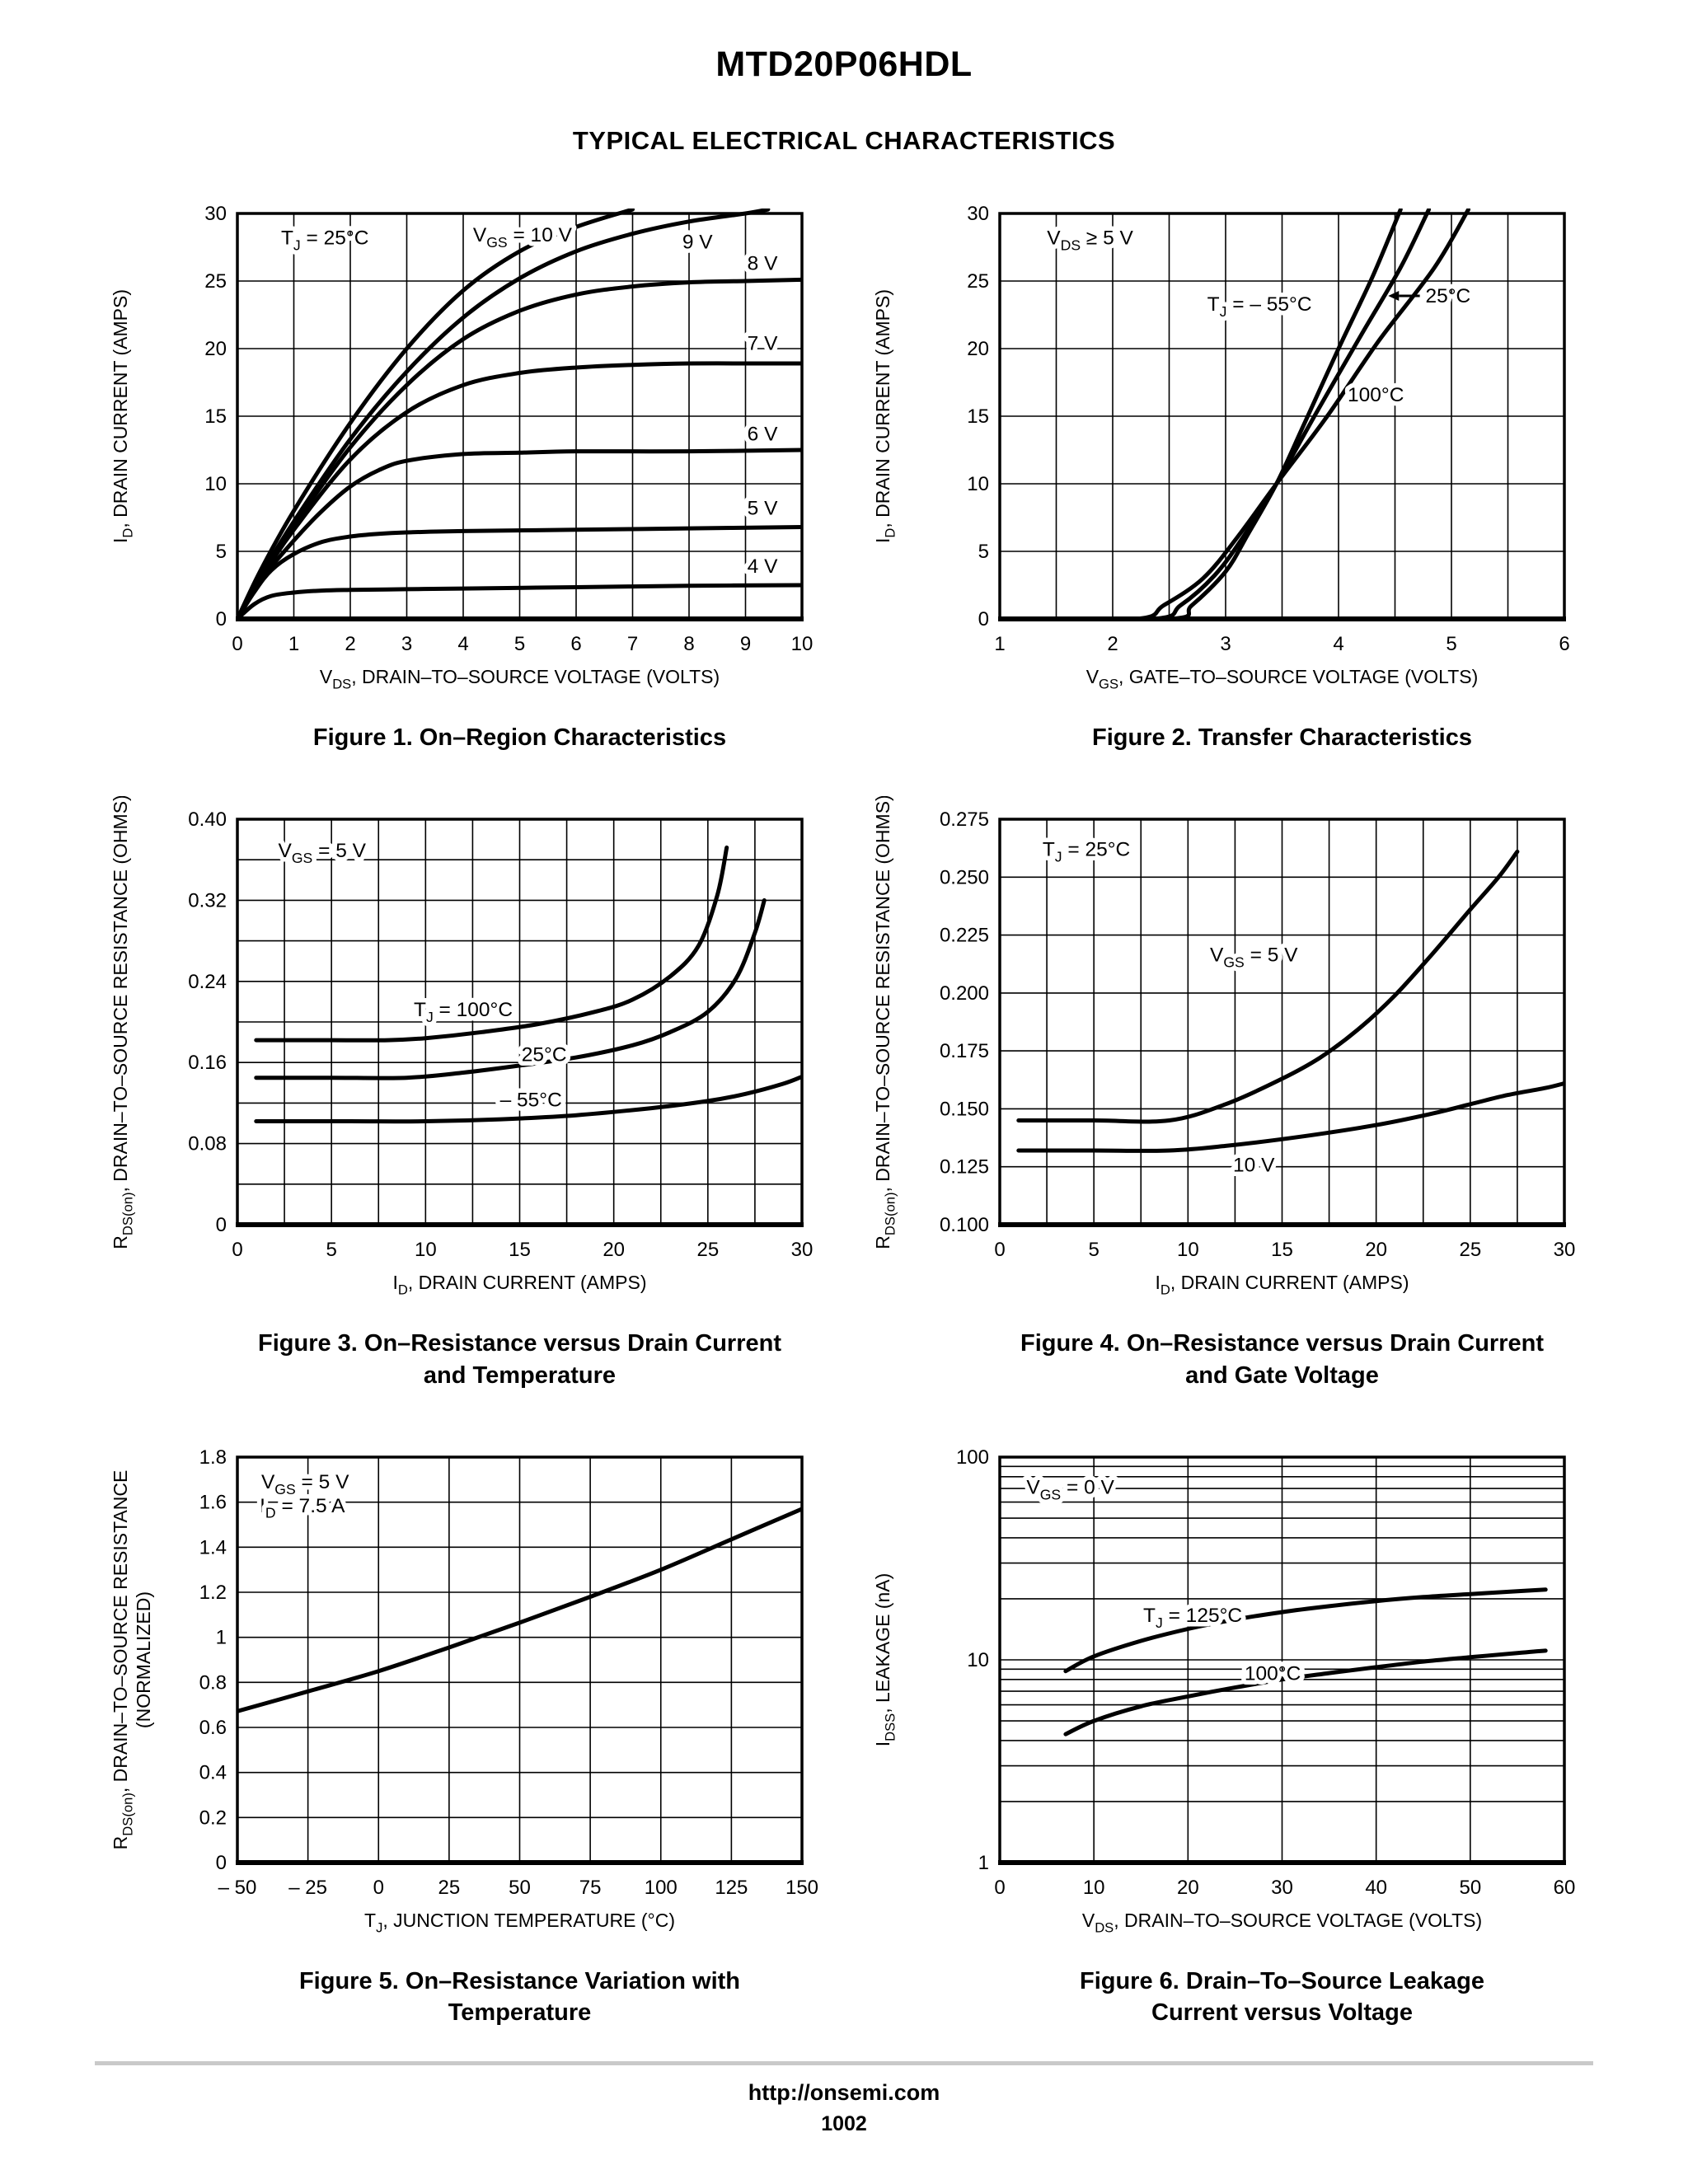 The height and width of the screenshot is (2184, 1688). I want to click on y-tick-label: 0.275, so click(965, 819).